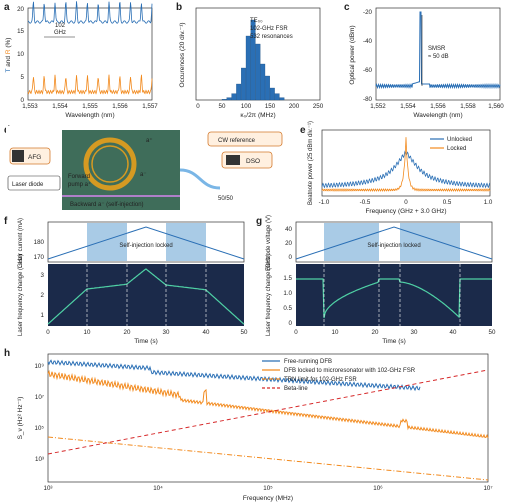 This screenshot has width=507, height=504. What do you see at coordinates (7, 353) in the screenshot?
I see `panel-h-label: h` at bounding box center [7, 353].